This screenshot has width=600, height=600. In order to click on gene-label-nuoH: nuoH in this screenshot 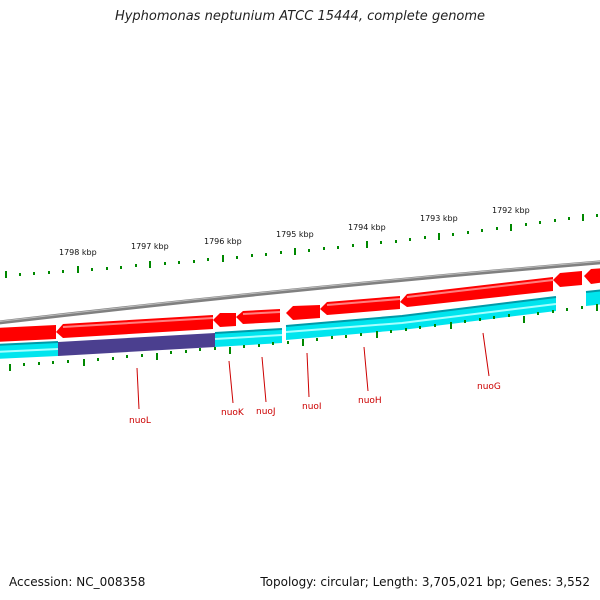, I will do `click(370, 401)`.